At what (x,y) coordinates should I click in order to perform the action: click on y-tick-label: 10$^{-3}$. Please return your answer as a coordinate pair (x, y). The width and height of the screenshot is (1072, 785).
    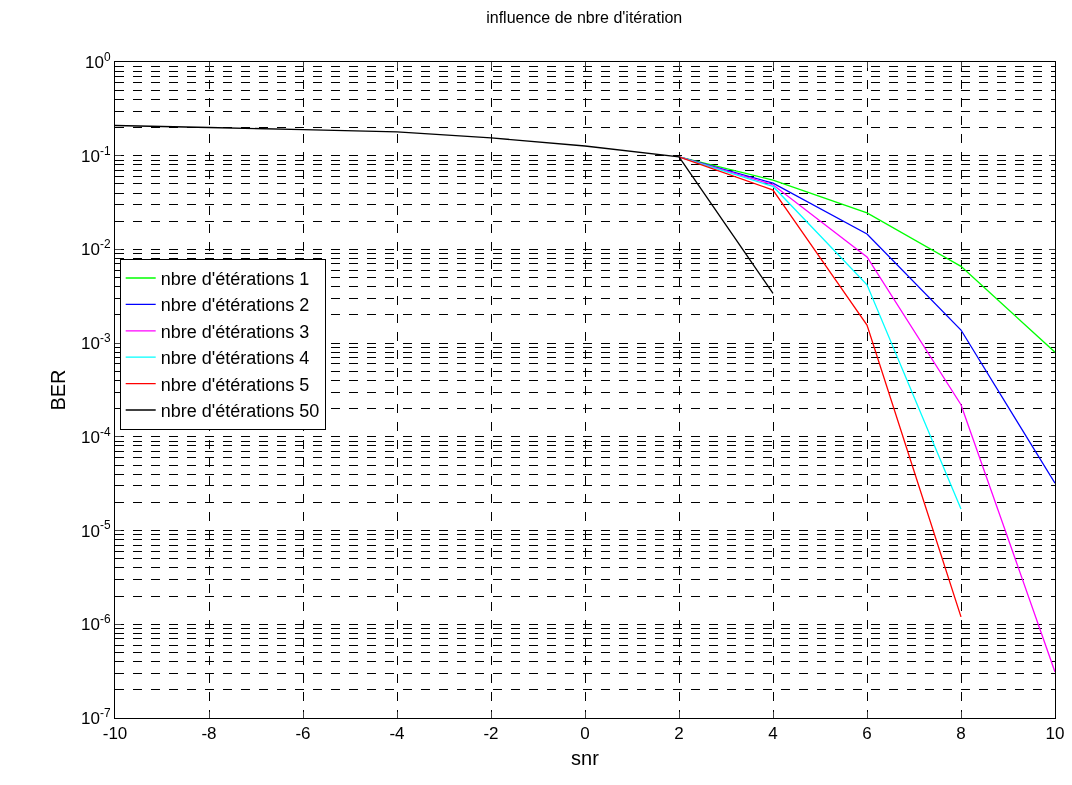
    Looking at the image, I should click on (96, 342).